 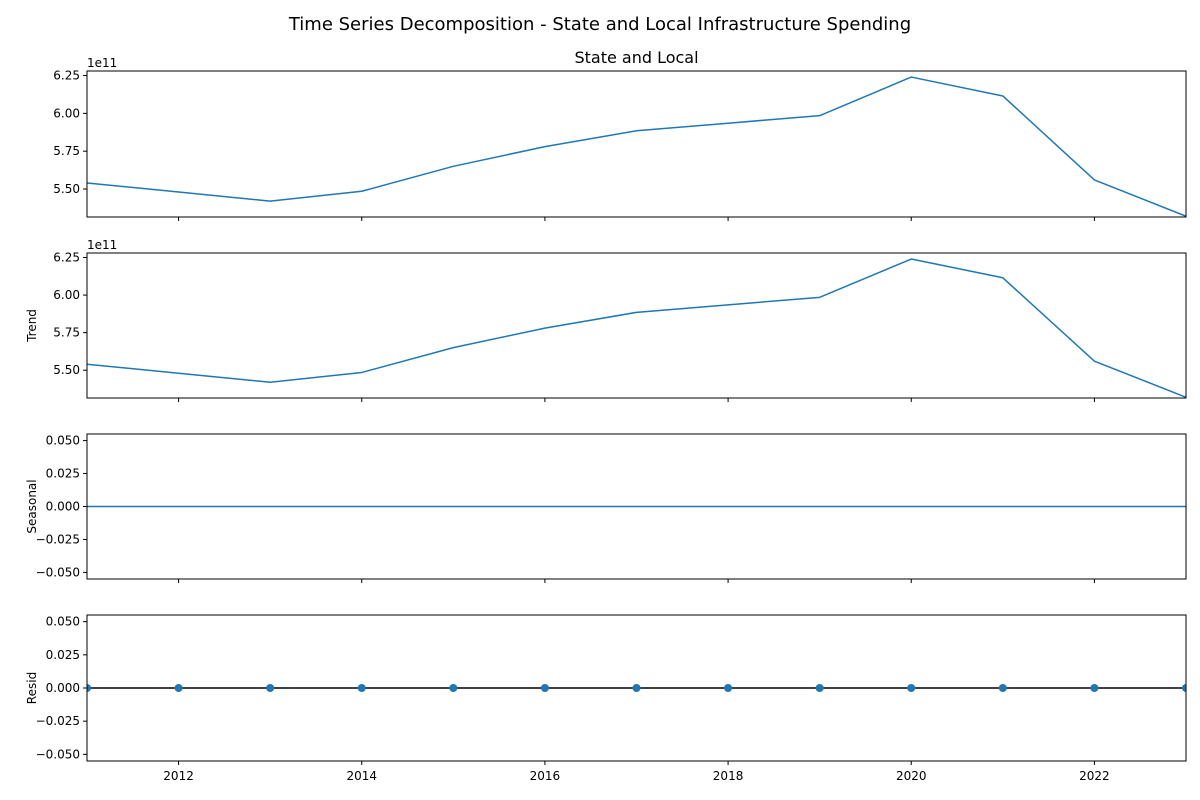 What do you see at coordinates (58, 754) in the screenshot?
I see `resid-y-tick-label: −0.050` at bounding box center [58, 754].